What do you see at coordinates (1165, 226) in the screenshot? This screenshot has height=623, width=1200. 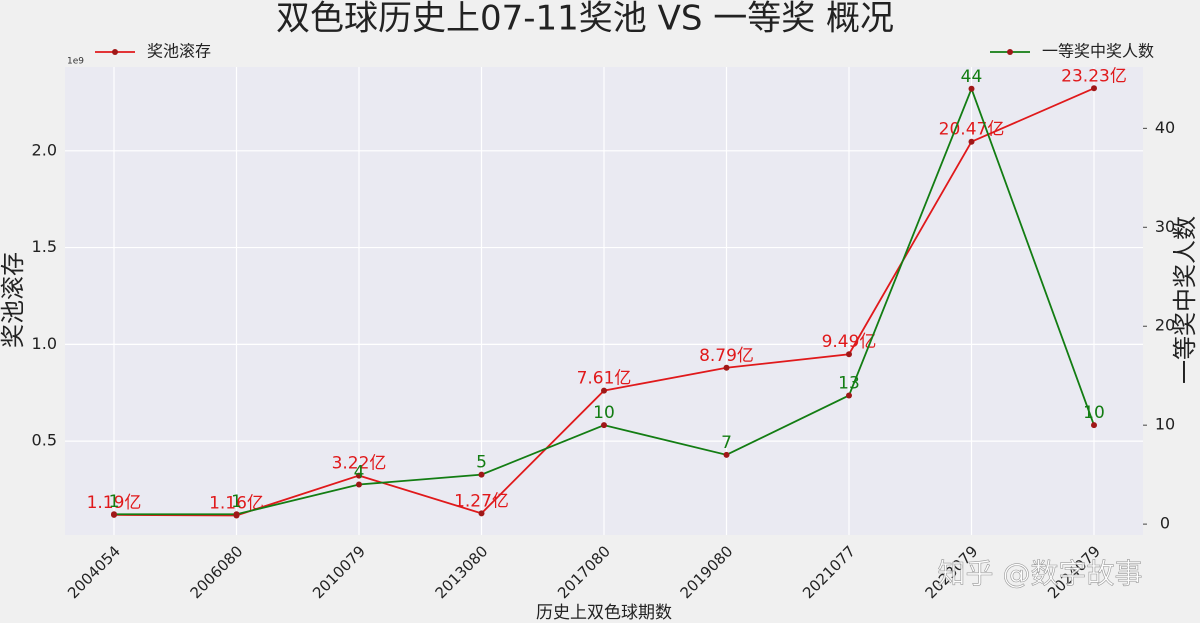 I see `y2-tick-label: 30` at bounding box center [1165, 226].